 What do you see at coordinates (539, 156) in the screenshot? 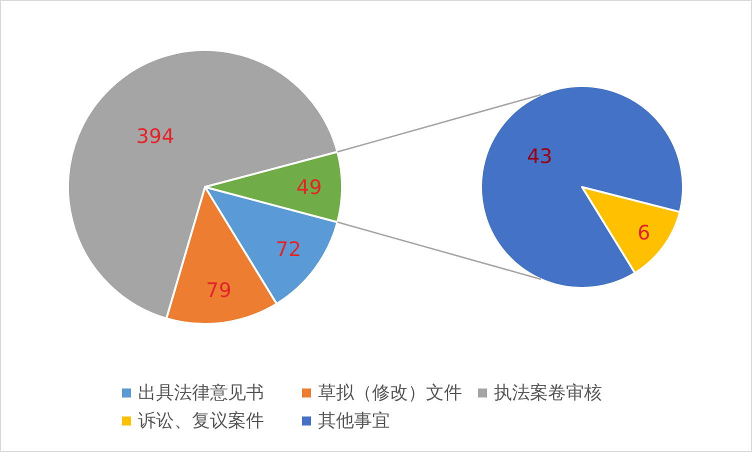
I see `data-label: 43` at bounding box center [539, 156].